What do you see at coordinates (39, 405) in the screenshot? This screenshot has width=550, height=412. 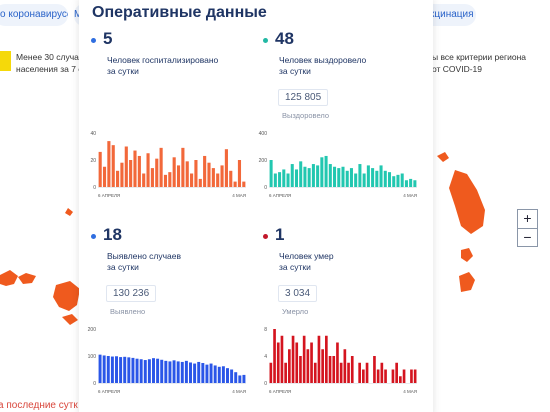 I see `last-day-link: а последние сутк` at bounding box center [39, 405].